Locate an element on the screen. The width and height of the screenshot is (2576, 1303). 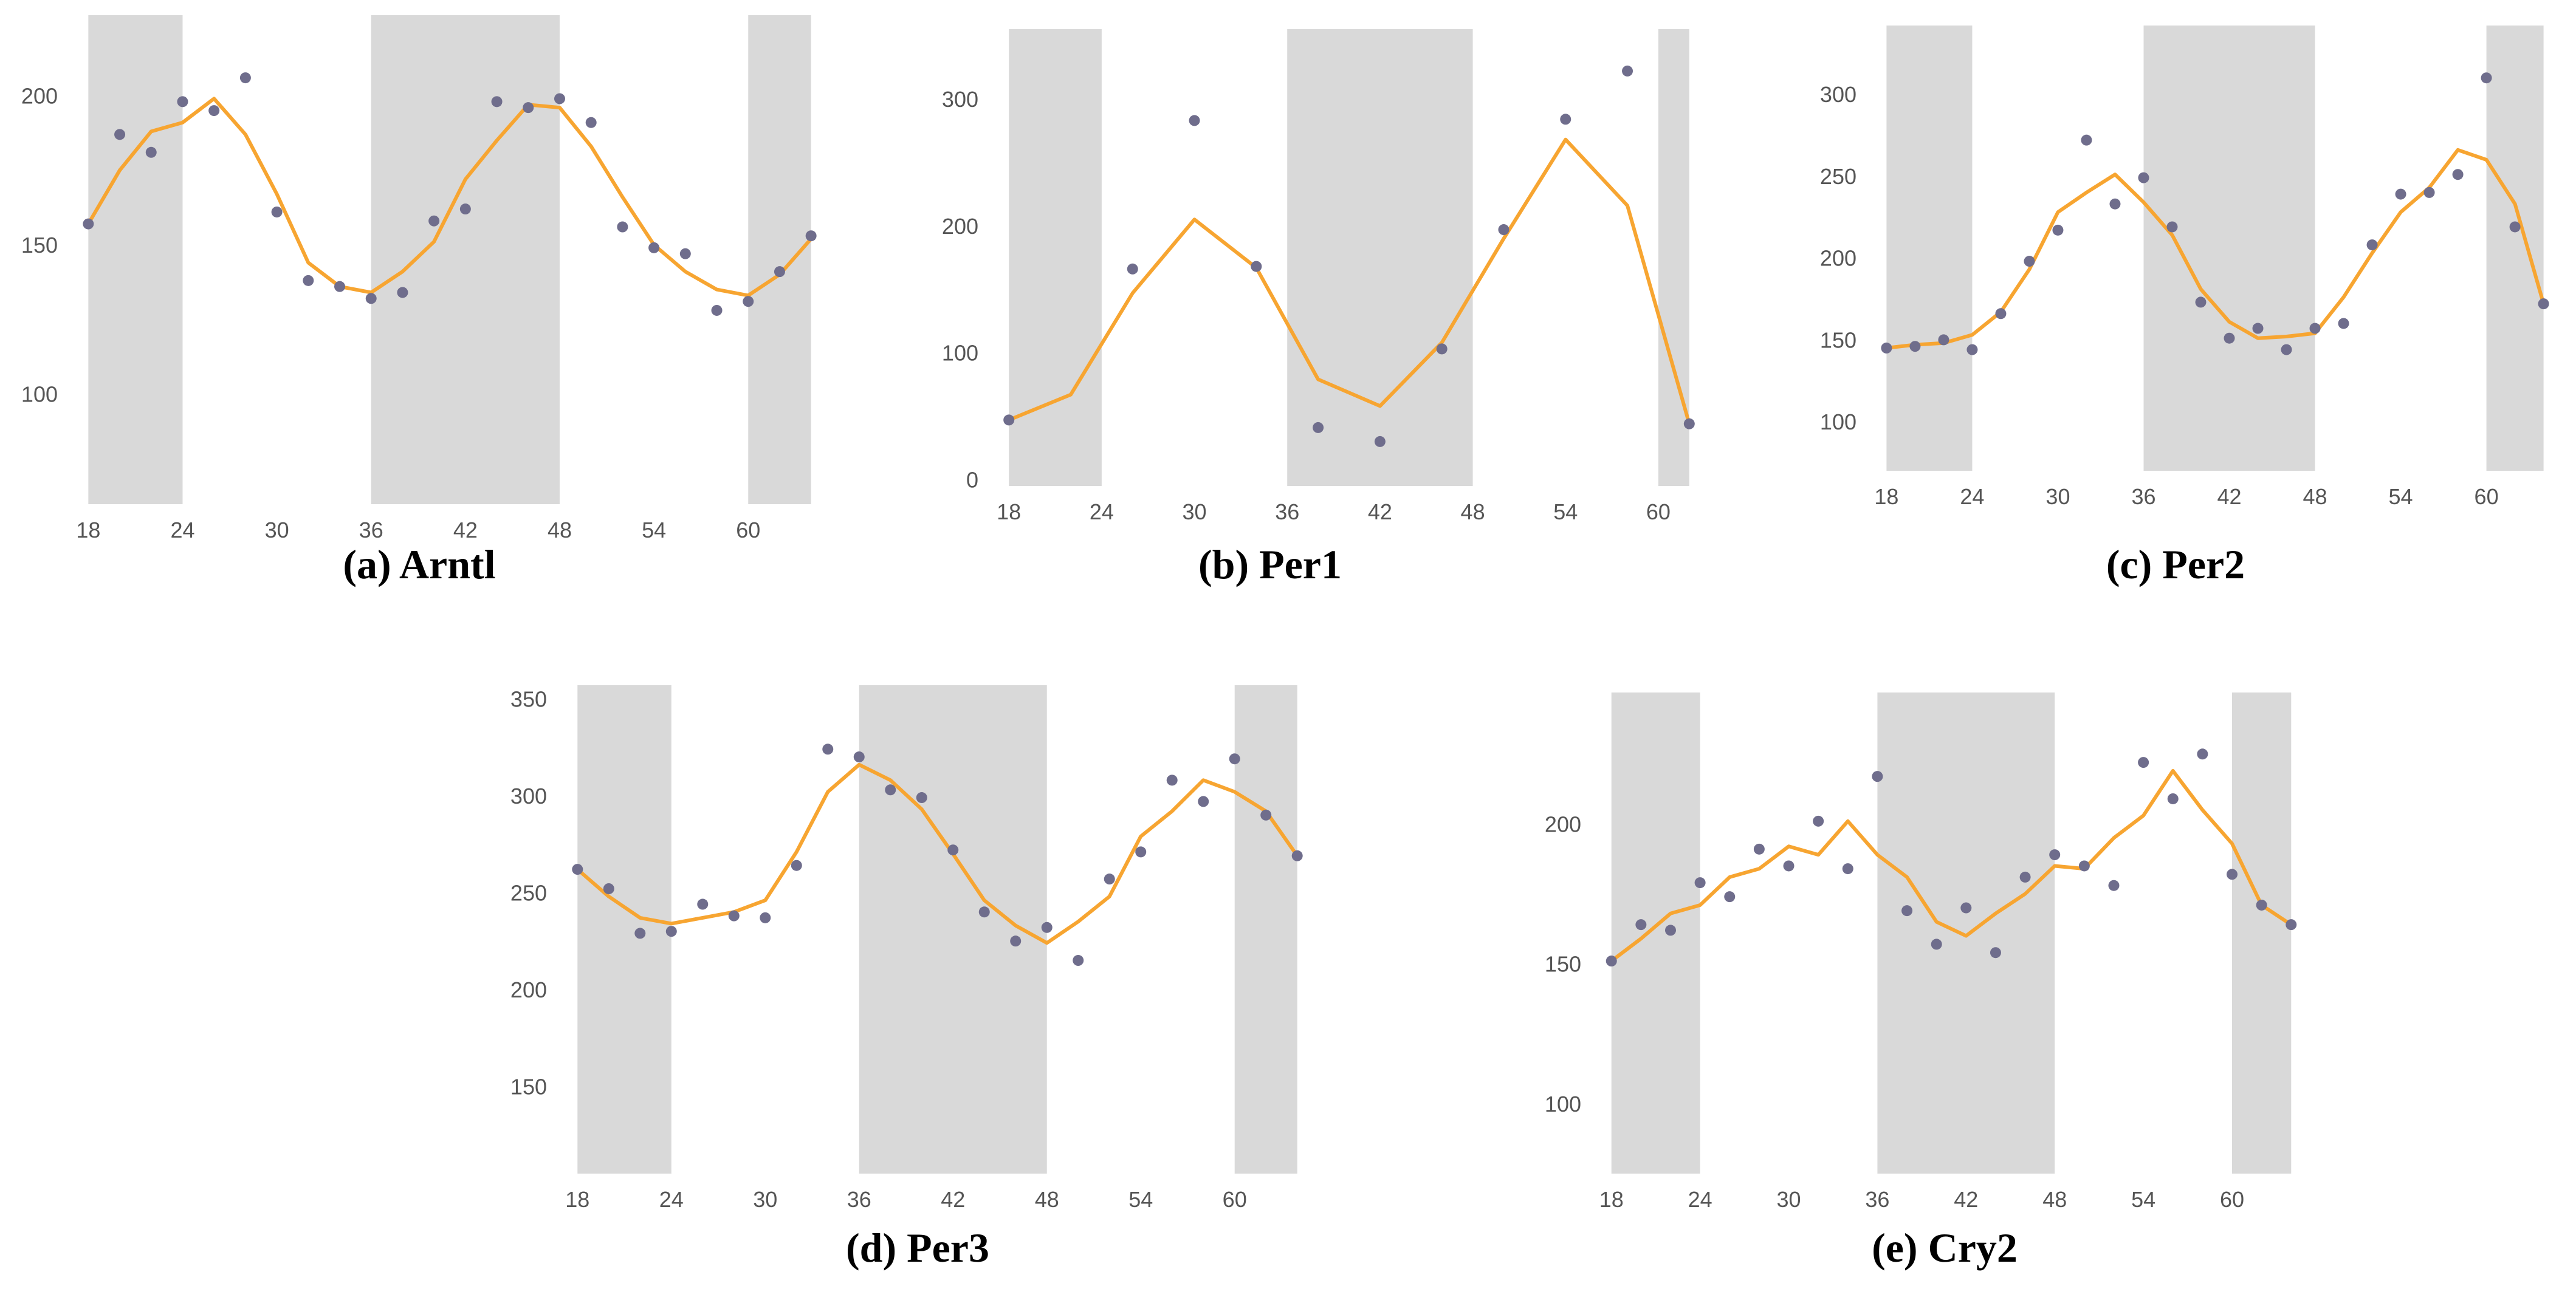
y-tick-label: 200 is located at coordinates (39, 96).